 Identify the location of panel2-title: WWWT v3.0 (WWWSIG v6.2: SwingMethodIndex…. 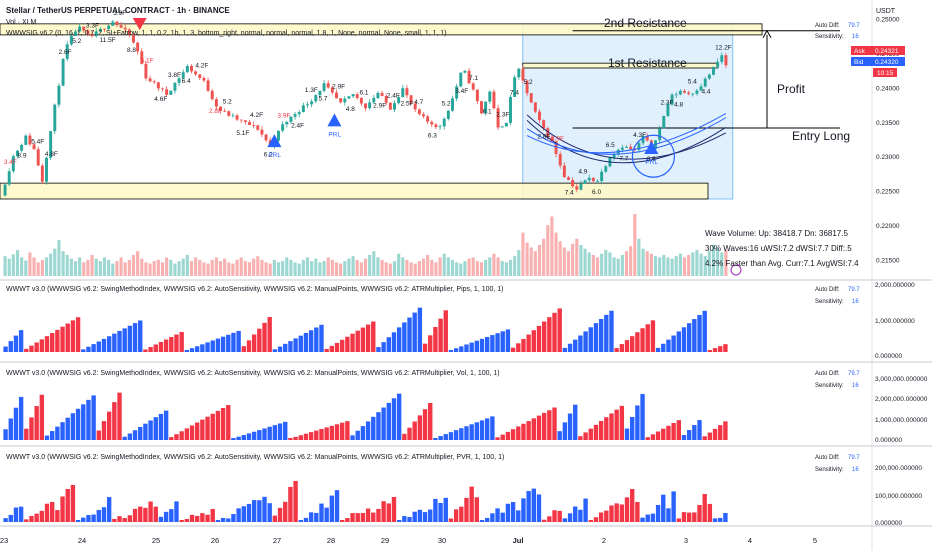
(253, 373).